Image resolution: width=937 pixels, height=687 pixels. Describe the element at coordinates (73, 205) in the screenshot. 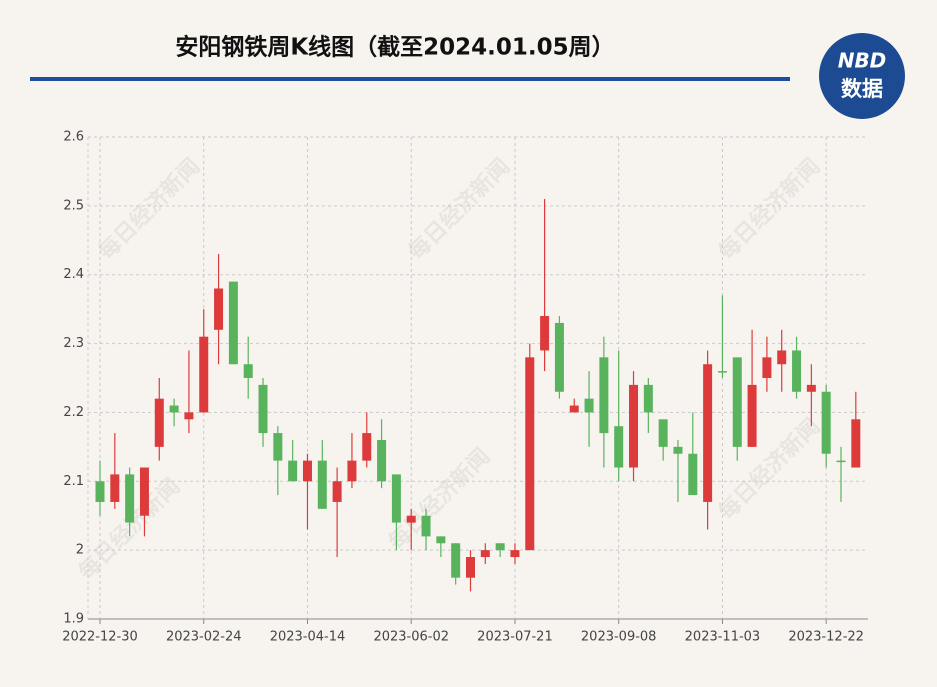

I see `y-tick-label: 2.5` at that location.